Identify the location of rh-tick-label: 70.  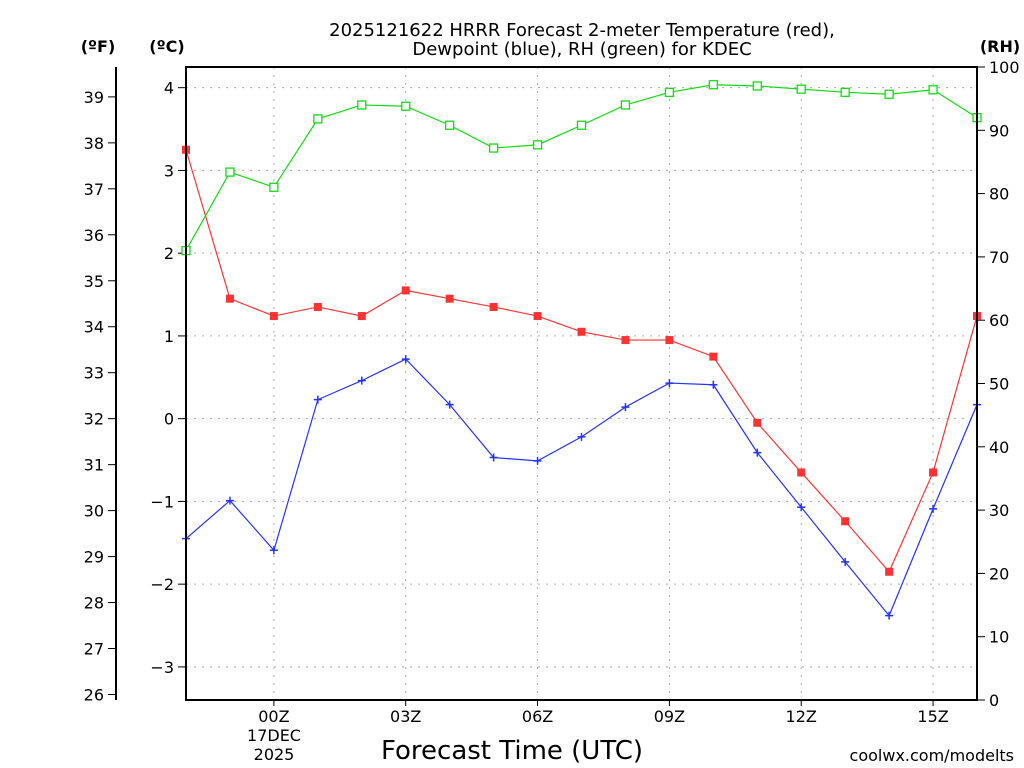
(999, 257).